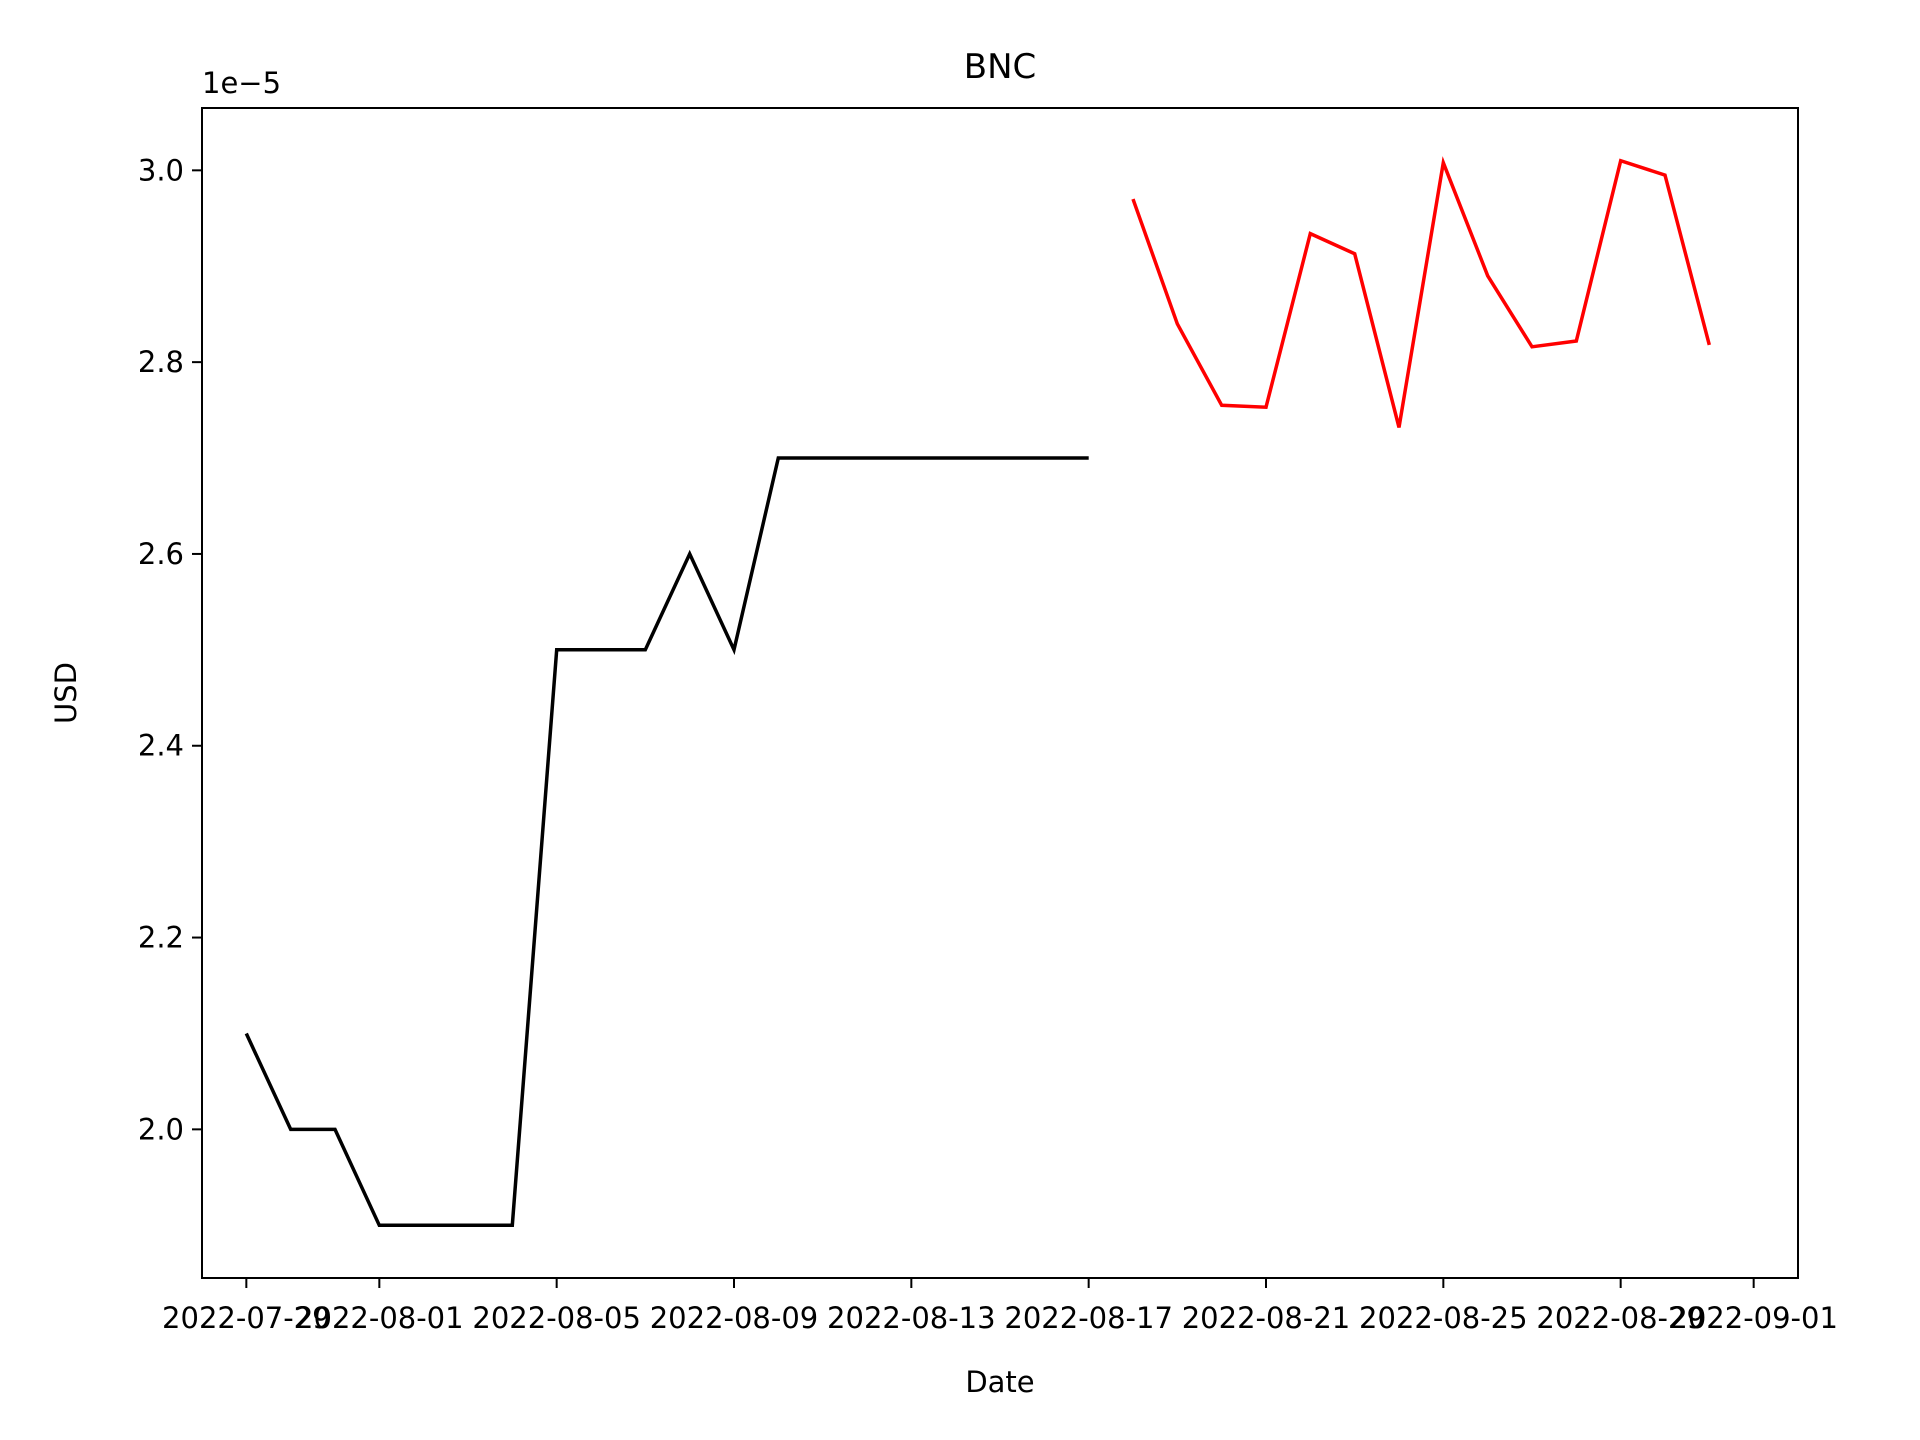 The width and height of the screenshot is (1920, 1440). Describe the element at coordinates (170, 649) in the screenshot. I see `y-axis: 2.0 2.2 2.4 2.6 2.8 3.0` at that location.